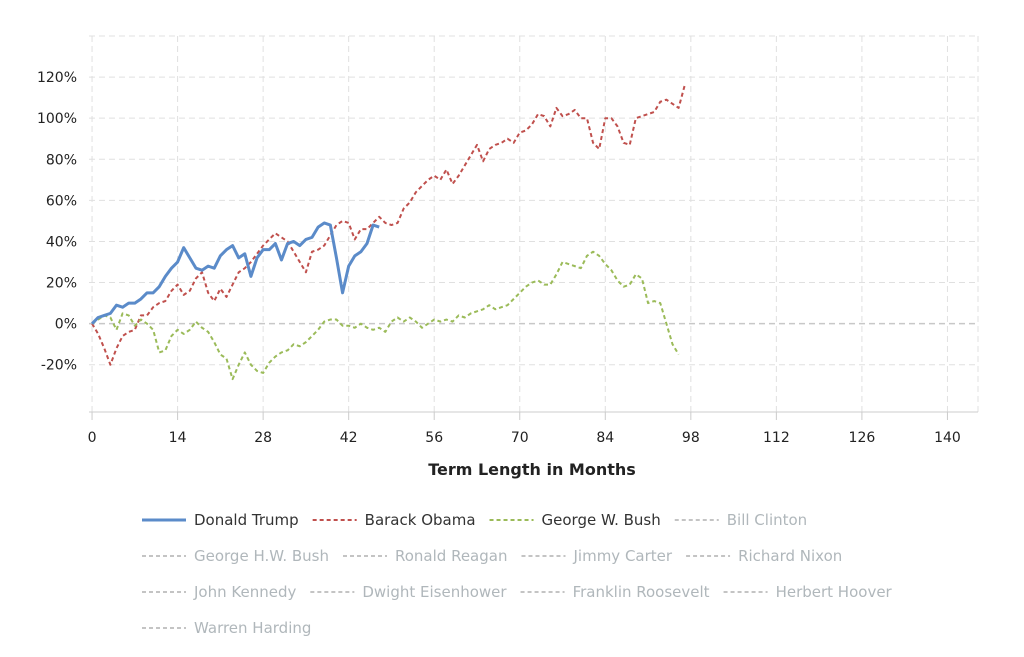 Image resolution: width=1024 pixels, height=657 pixels. Describe the element at coordinates (61, 284) in the screenshot. I see `y-tick-label: 20%` at that location.